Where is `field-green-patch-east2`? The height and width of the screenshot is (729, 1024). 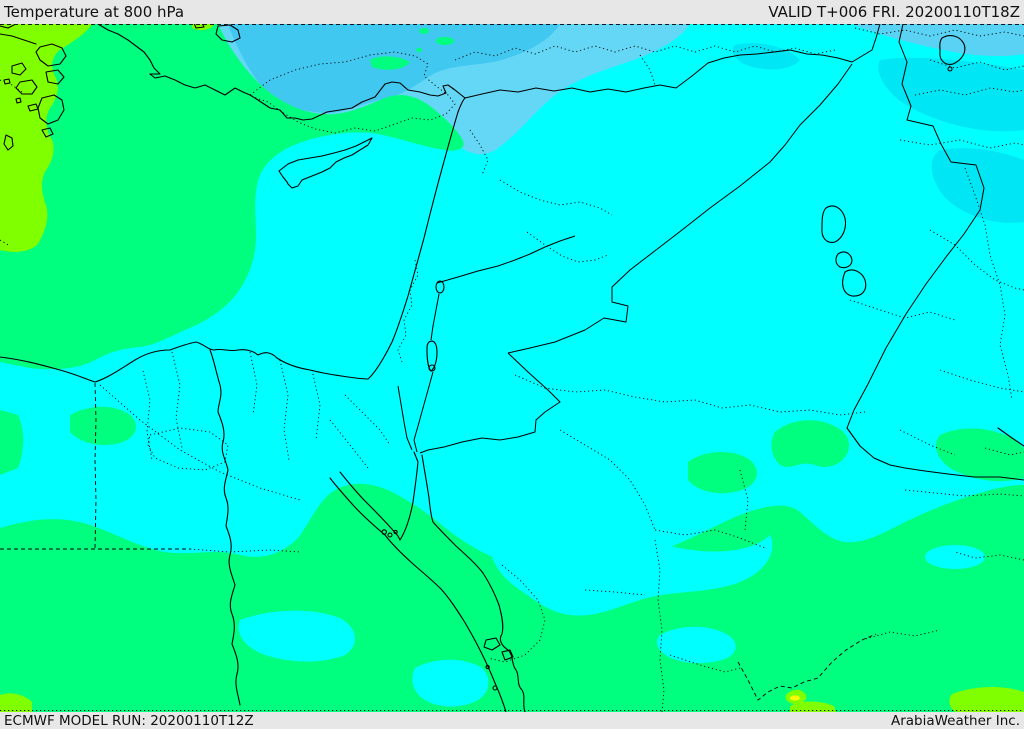
field-green-patch-east2 is located at coordinates (810, 443).